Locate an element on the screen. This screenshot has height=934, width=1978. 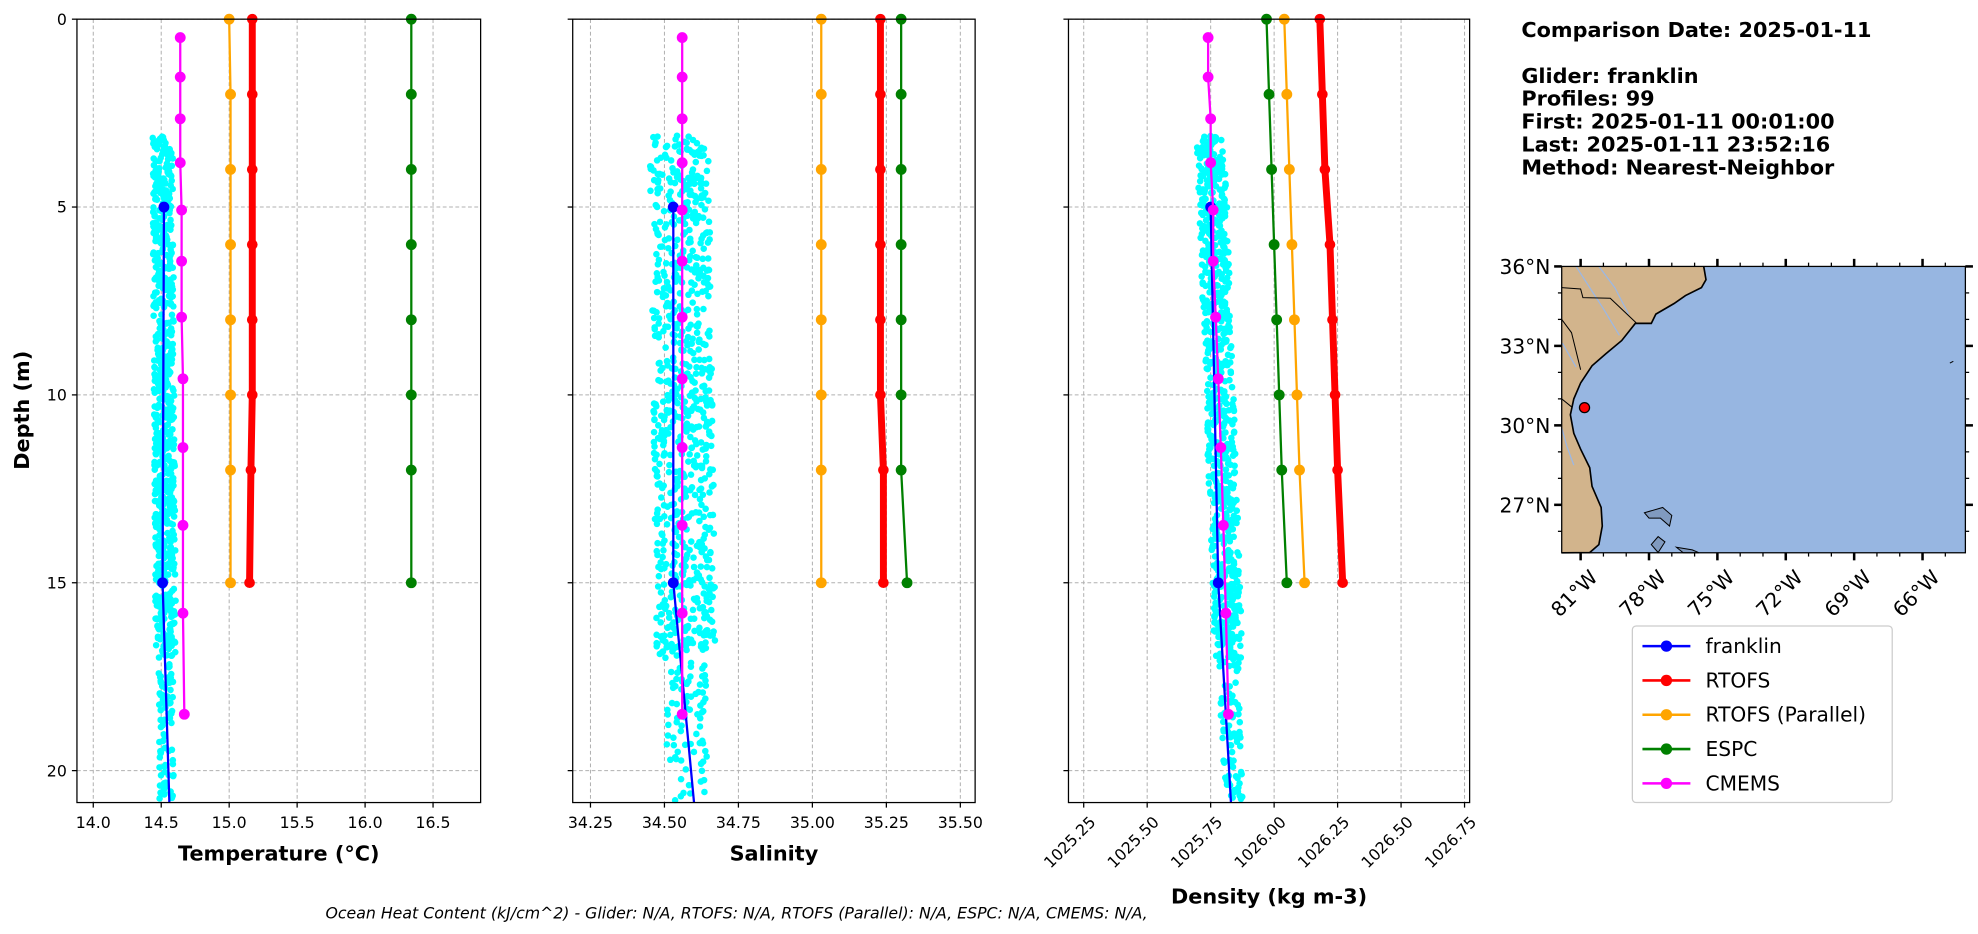
series-line-cmems is located at coordinates (1218, 376).